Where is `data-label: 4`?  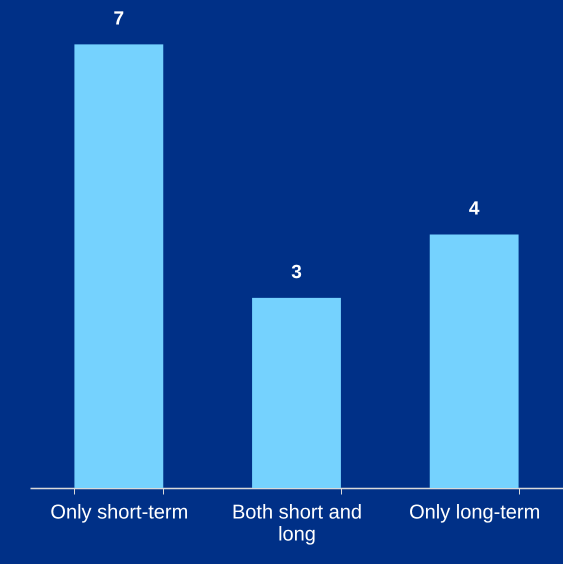
data-label: 4 is located at coordinates (474, 209).